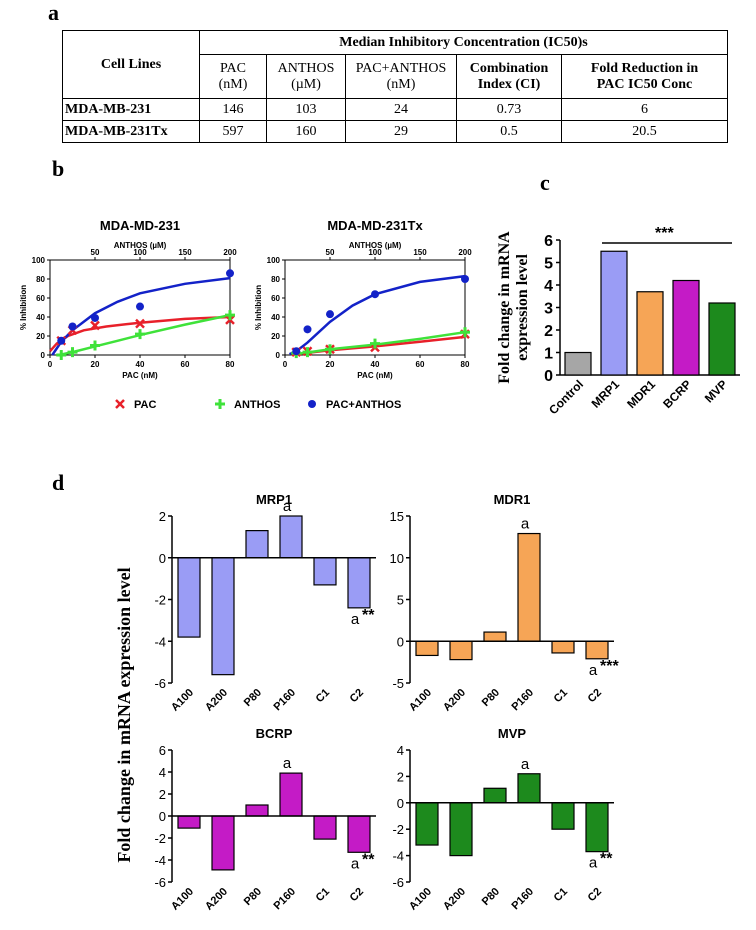  Describe the element at coordinates (230, 364) in the screenshot. I see `x-tick-label: 80` at that location.